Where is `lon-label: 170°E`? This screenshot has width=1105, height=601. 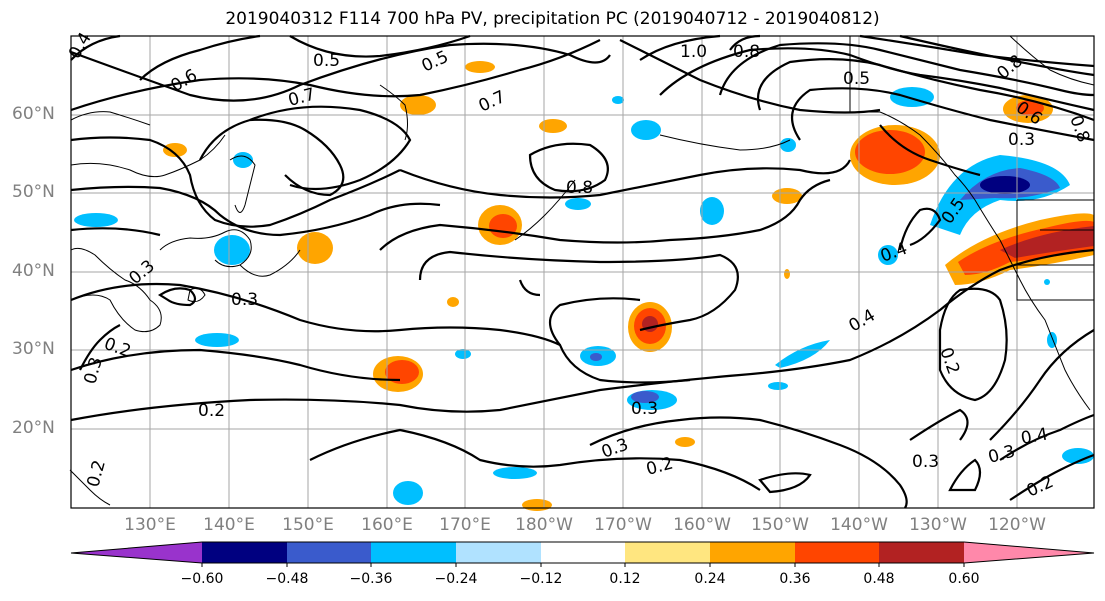
lon-label: 170°E is located at coordinates (465, 525).